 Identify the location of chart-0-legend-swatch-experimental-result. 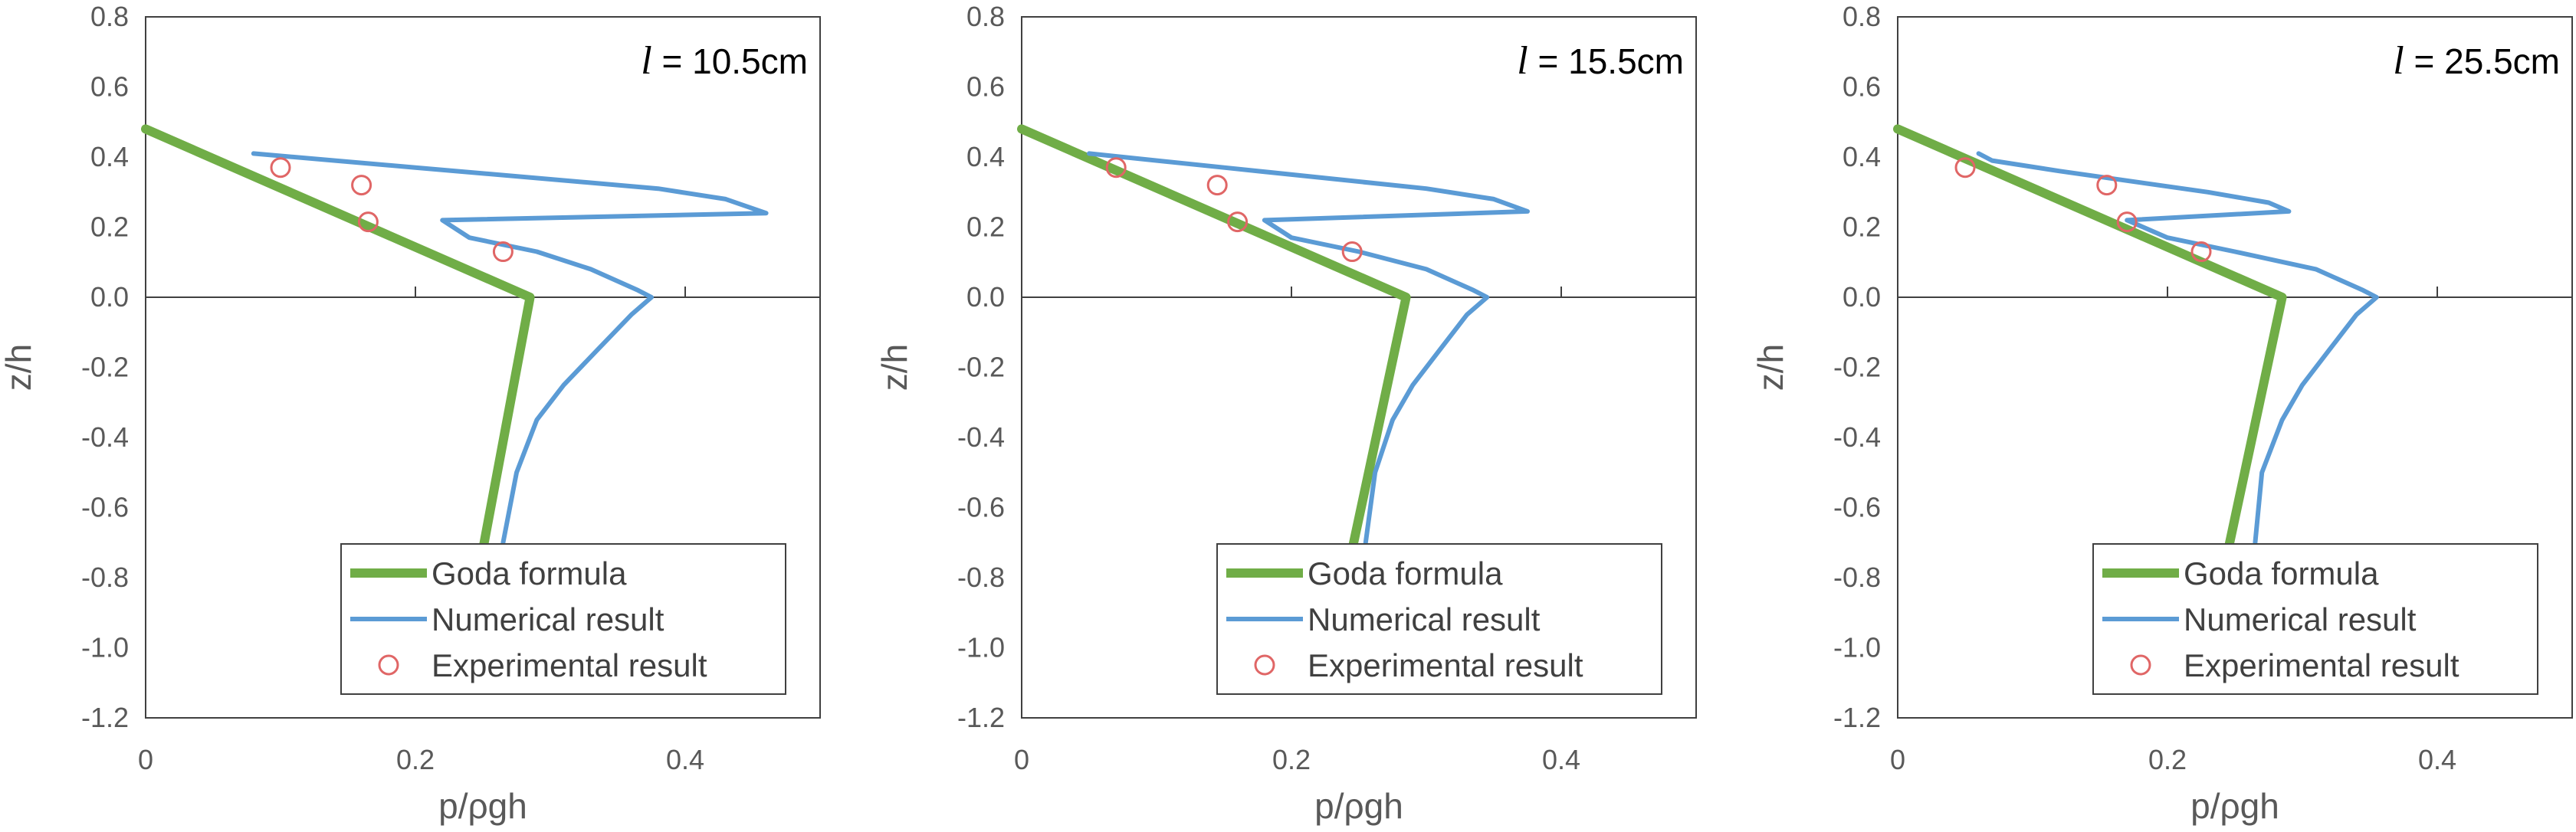
(388, 665).